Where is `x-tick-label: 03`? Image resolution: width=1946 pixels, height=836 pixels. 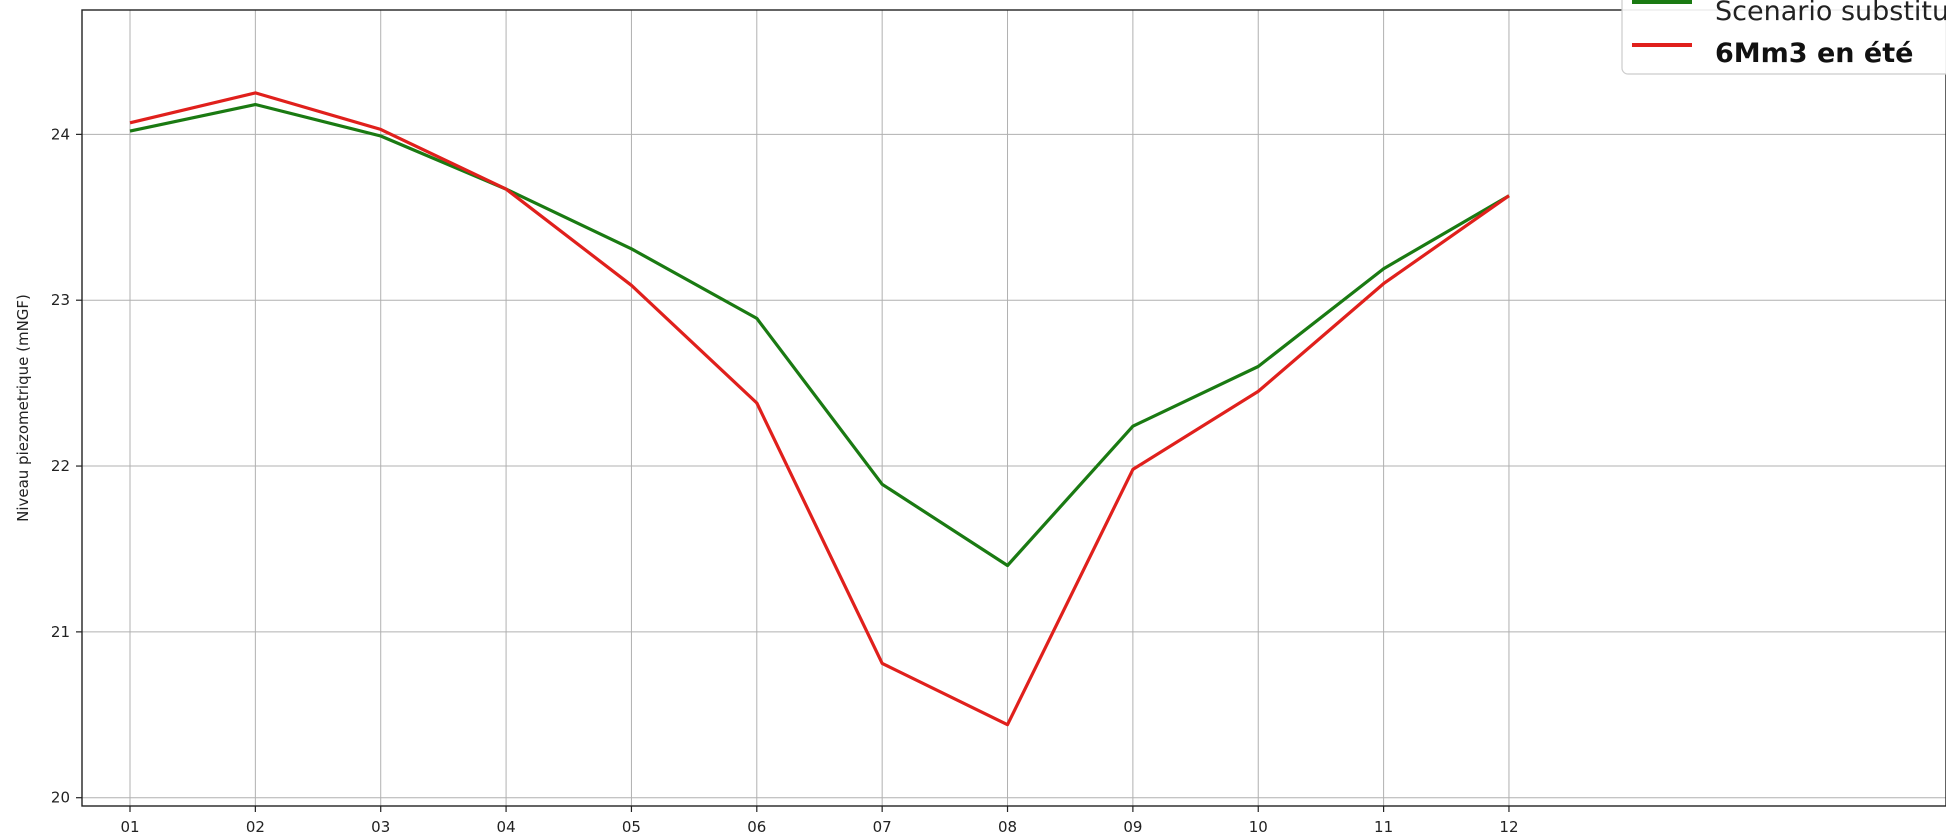 x-tick-label: 03 is located at coordinates (380, 827).